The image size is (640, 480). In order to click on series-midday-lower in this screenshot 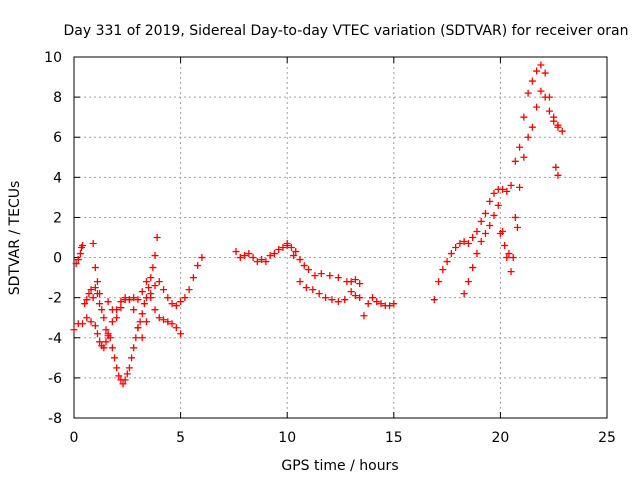, I will do `click(323, 274)`.